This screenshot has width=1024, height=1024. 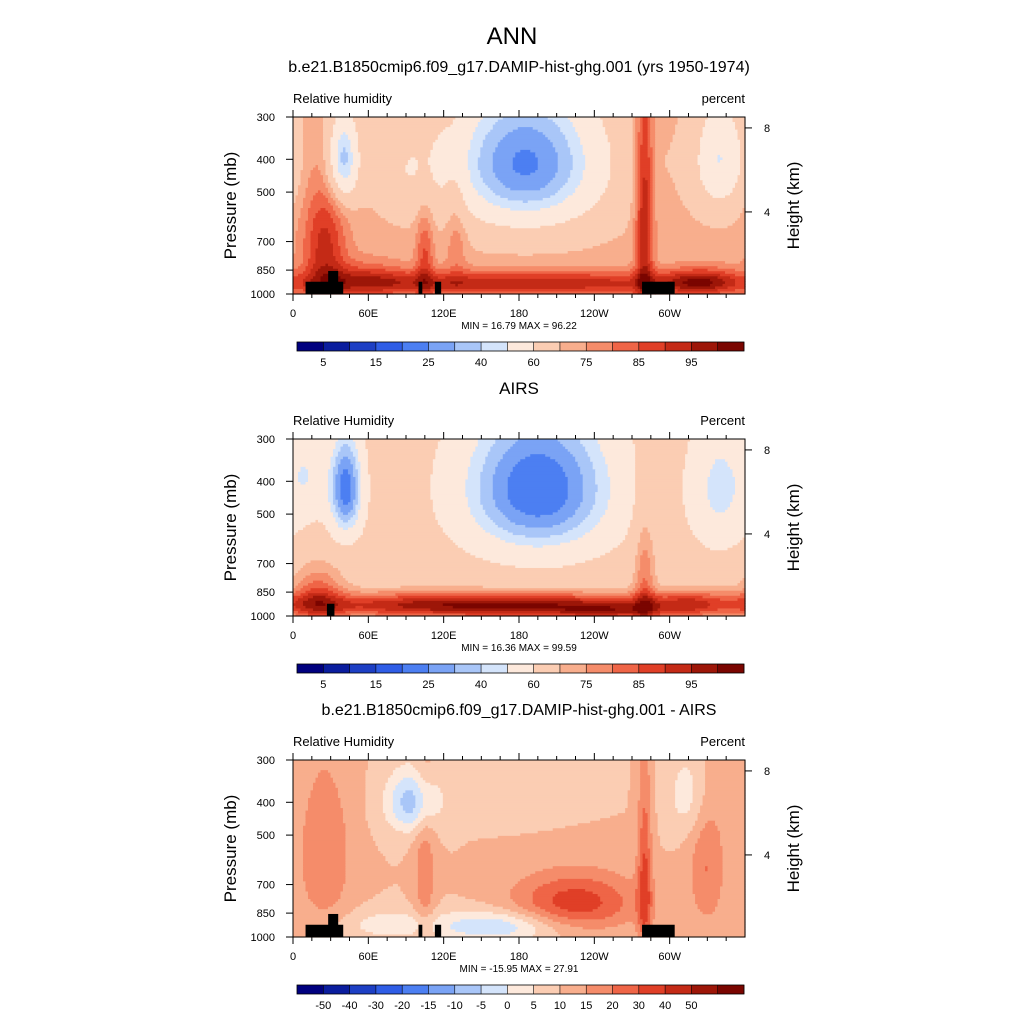 What do you see at coordinates (586, 363) in the screenshot?
I see `colorbar-label: 75` at bounding box center [586, 363].